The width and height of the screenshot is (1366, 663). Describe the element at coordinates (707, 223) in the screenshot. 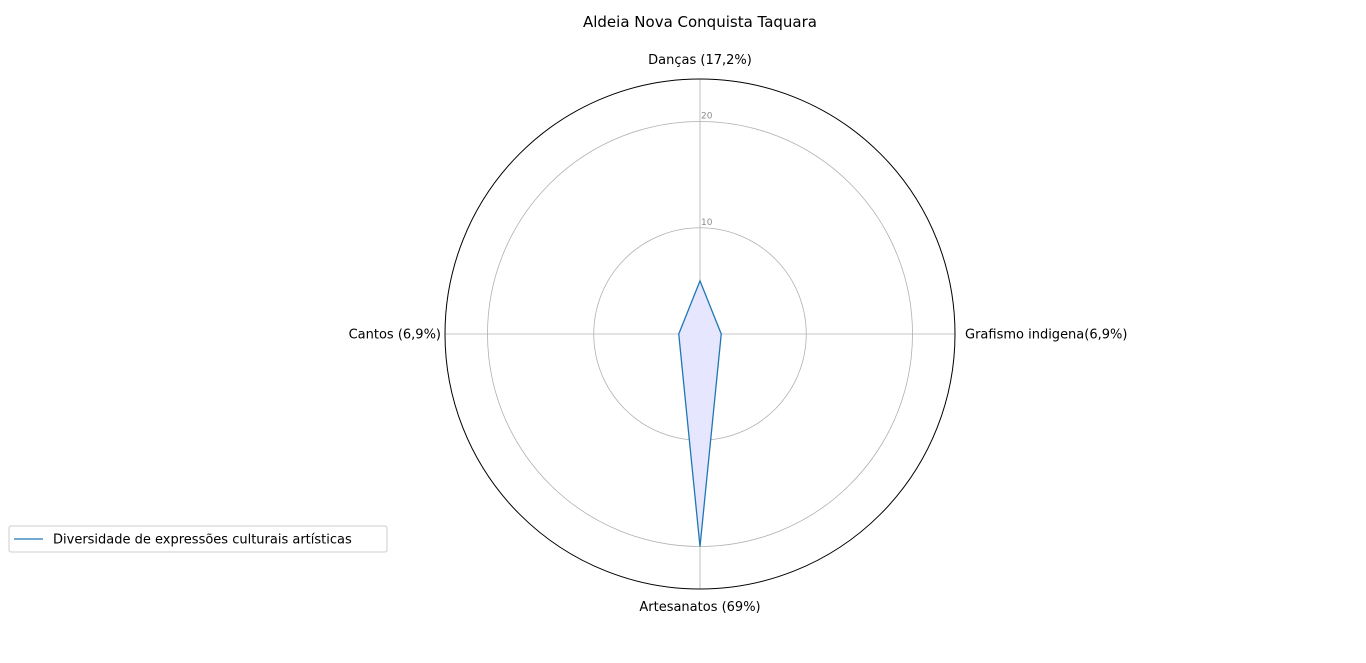

I see `r-tick-label: 10` at that location.